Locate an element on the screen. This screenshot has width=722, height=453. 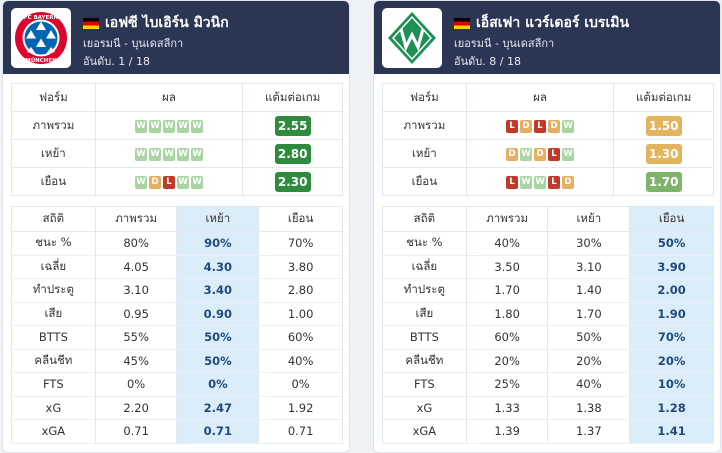
team-name: เอ็สเฟา แวร์เดอร์ เบรเมิน is located at coordinates (541, 23).